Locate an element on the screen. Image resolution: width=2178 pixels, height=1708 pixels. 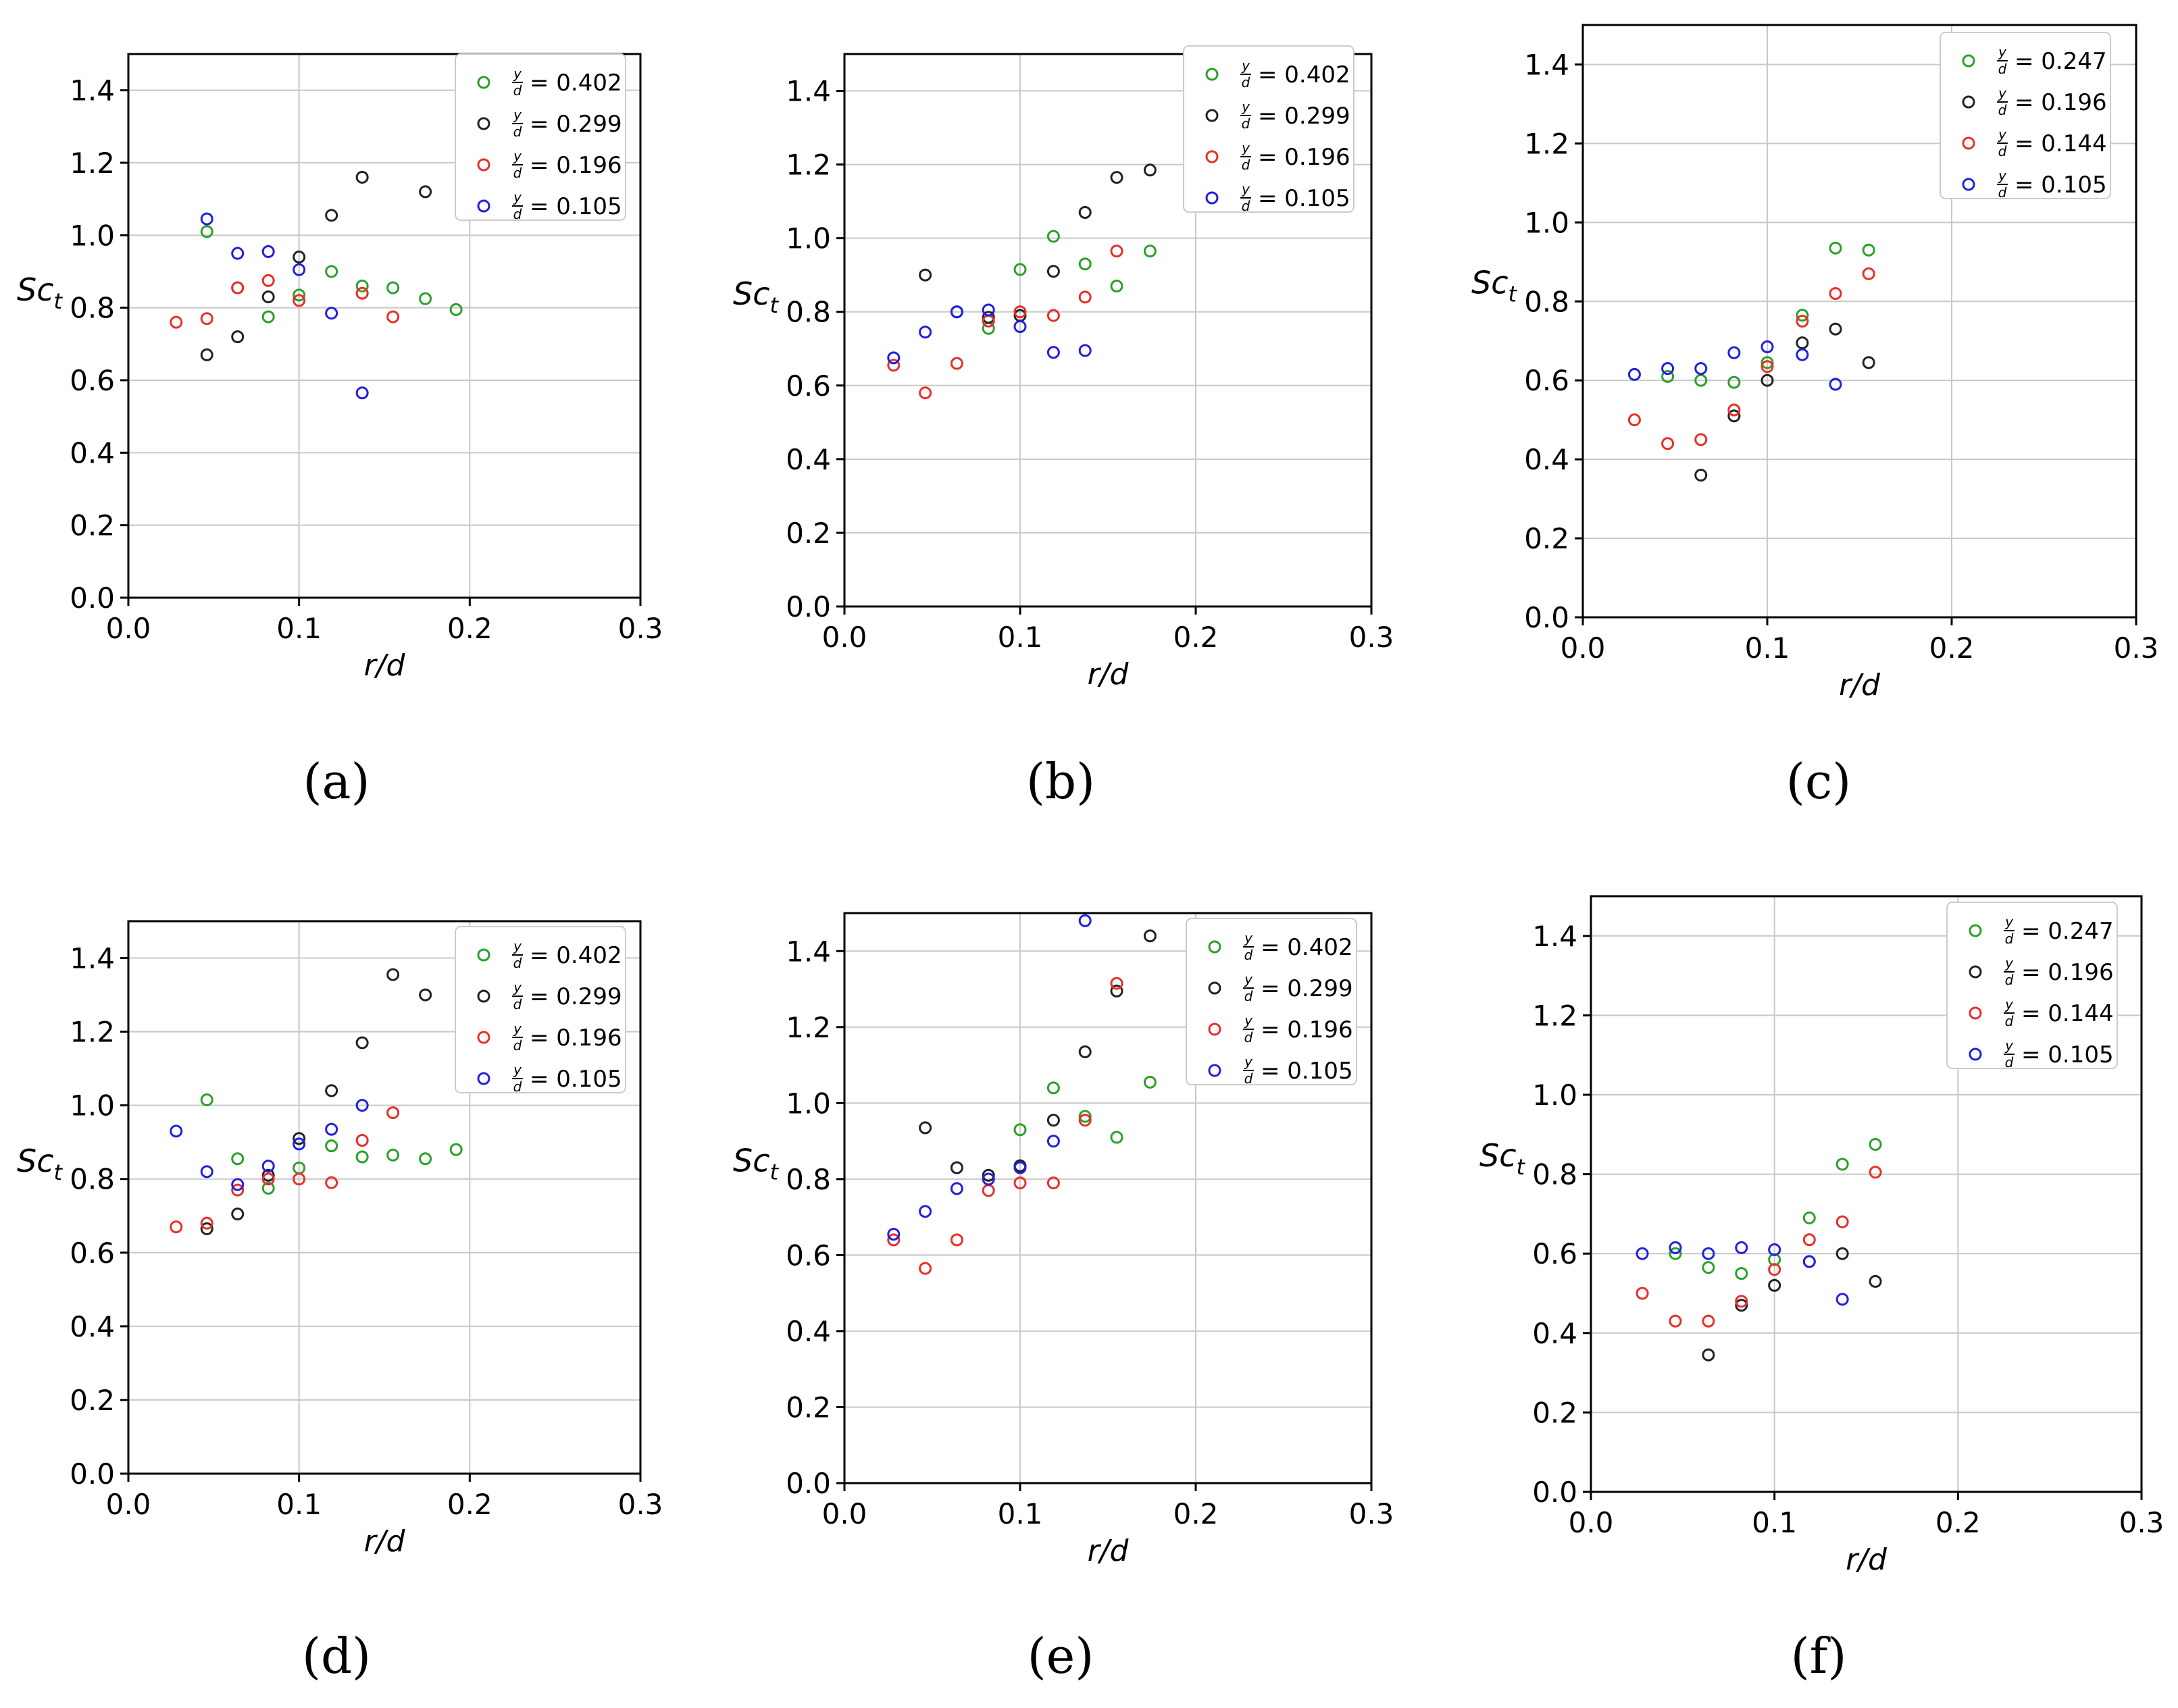
y-tick-label: 0.8 is located at coordinates (808, 1179).